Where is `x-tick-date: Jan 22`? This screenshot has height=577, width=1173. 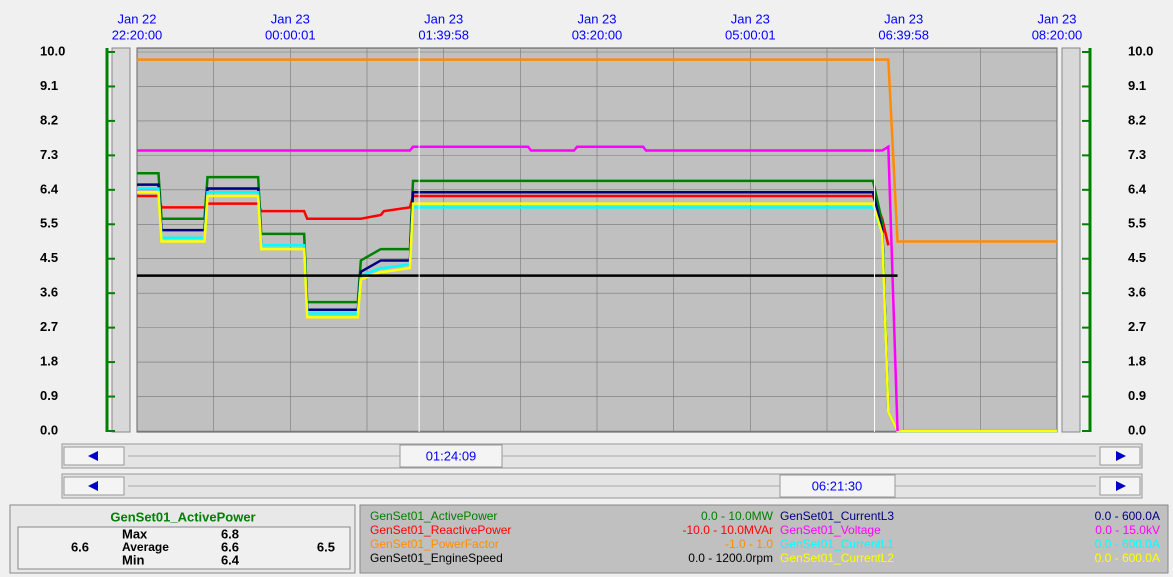 x-tick-date: Jan 22 is located at coordinates (136, 18).